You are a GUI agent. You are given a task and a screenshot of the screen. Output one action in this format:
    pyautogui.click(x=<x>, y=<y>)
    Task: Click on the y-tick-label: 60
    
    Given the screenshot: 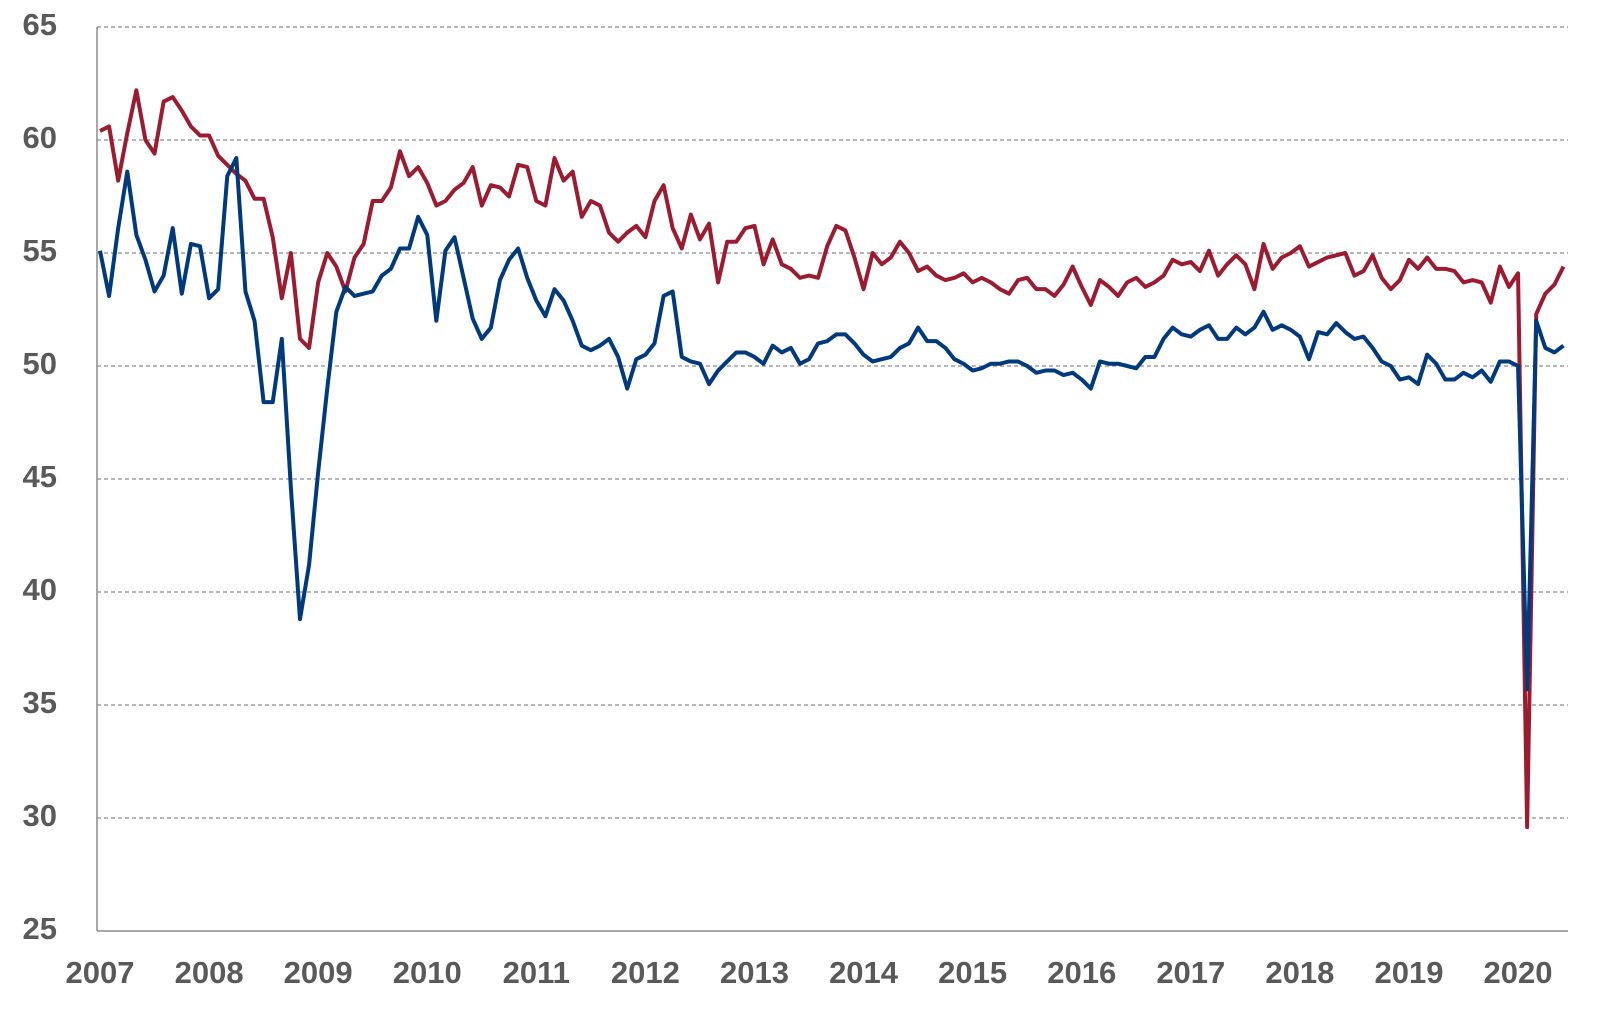 What is the action you would take?
    pyautogui.click(x=40, y=137)
    